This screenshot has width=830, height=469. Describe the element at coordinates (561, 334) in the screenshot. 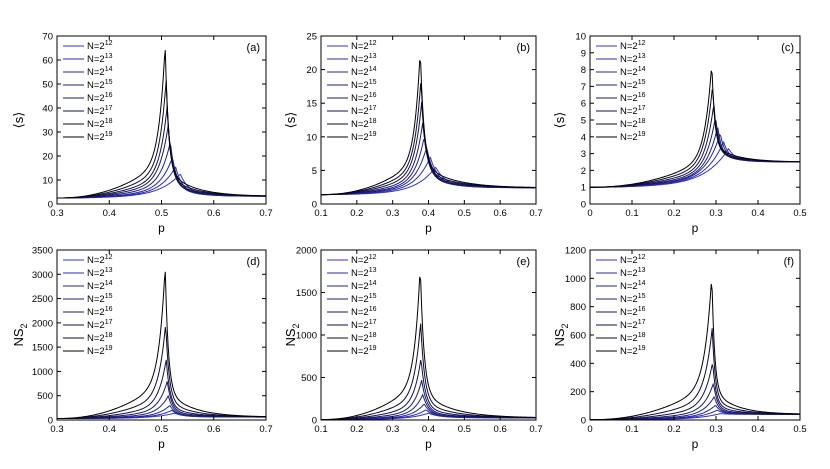

I see `y-axis-label: NS2` at that location.